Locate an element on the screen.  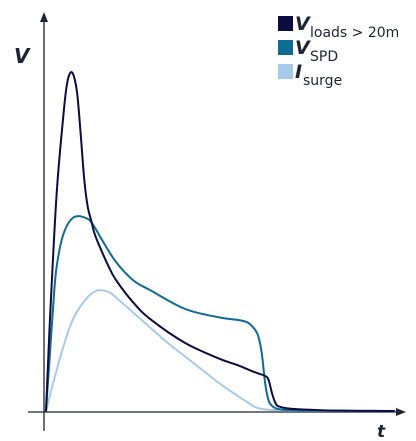
legend-subscript: SPD is located at coordinates (324, 57).